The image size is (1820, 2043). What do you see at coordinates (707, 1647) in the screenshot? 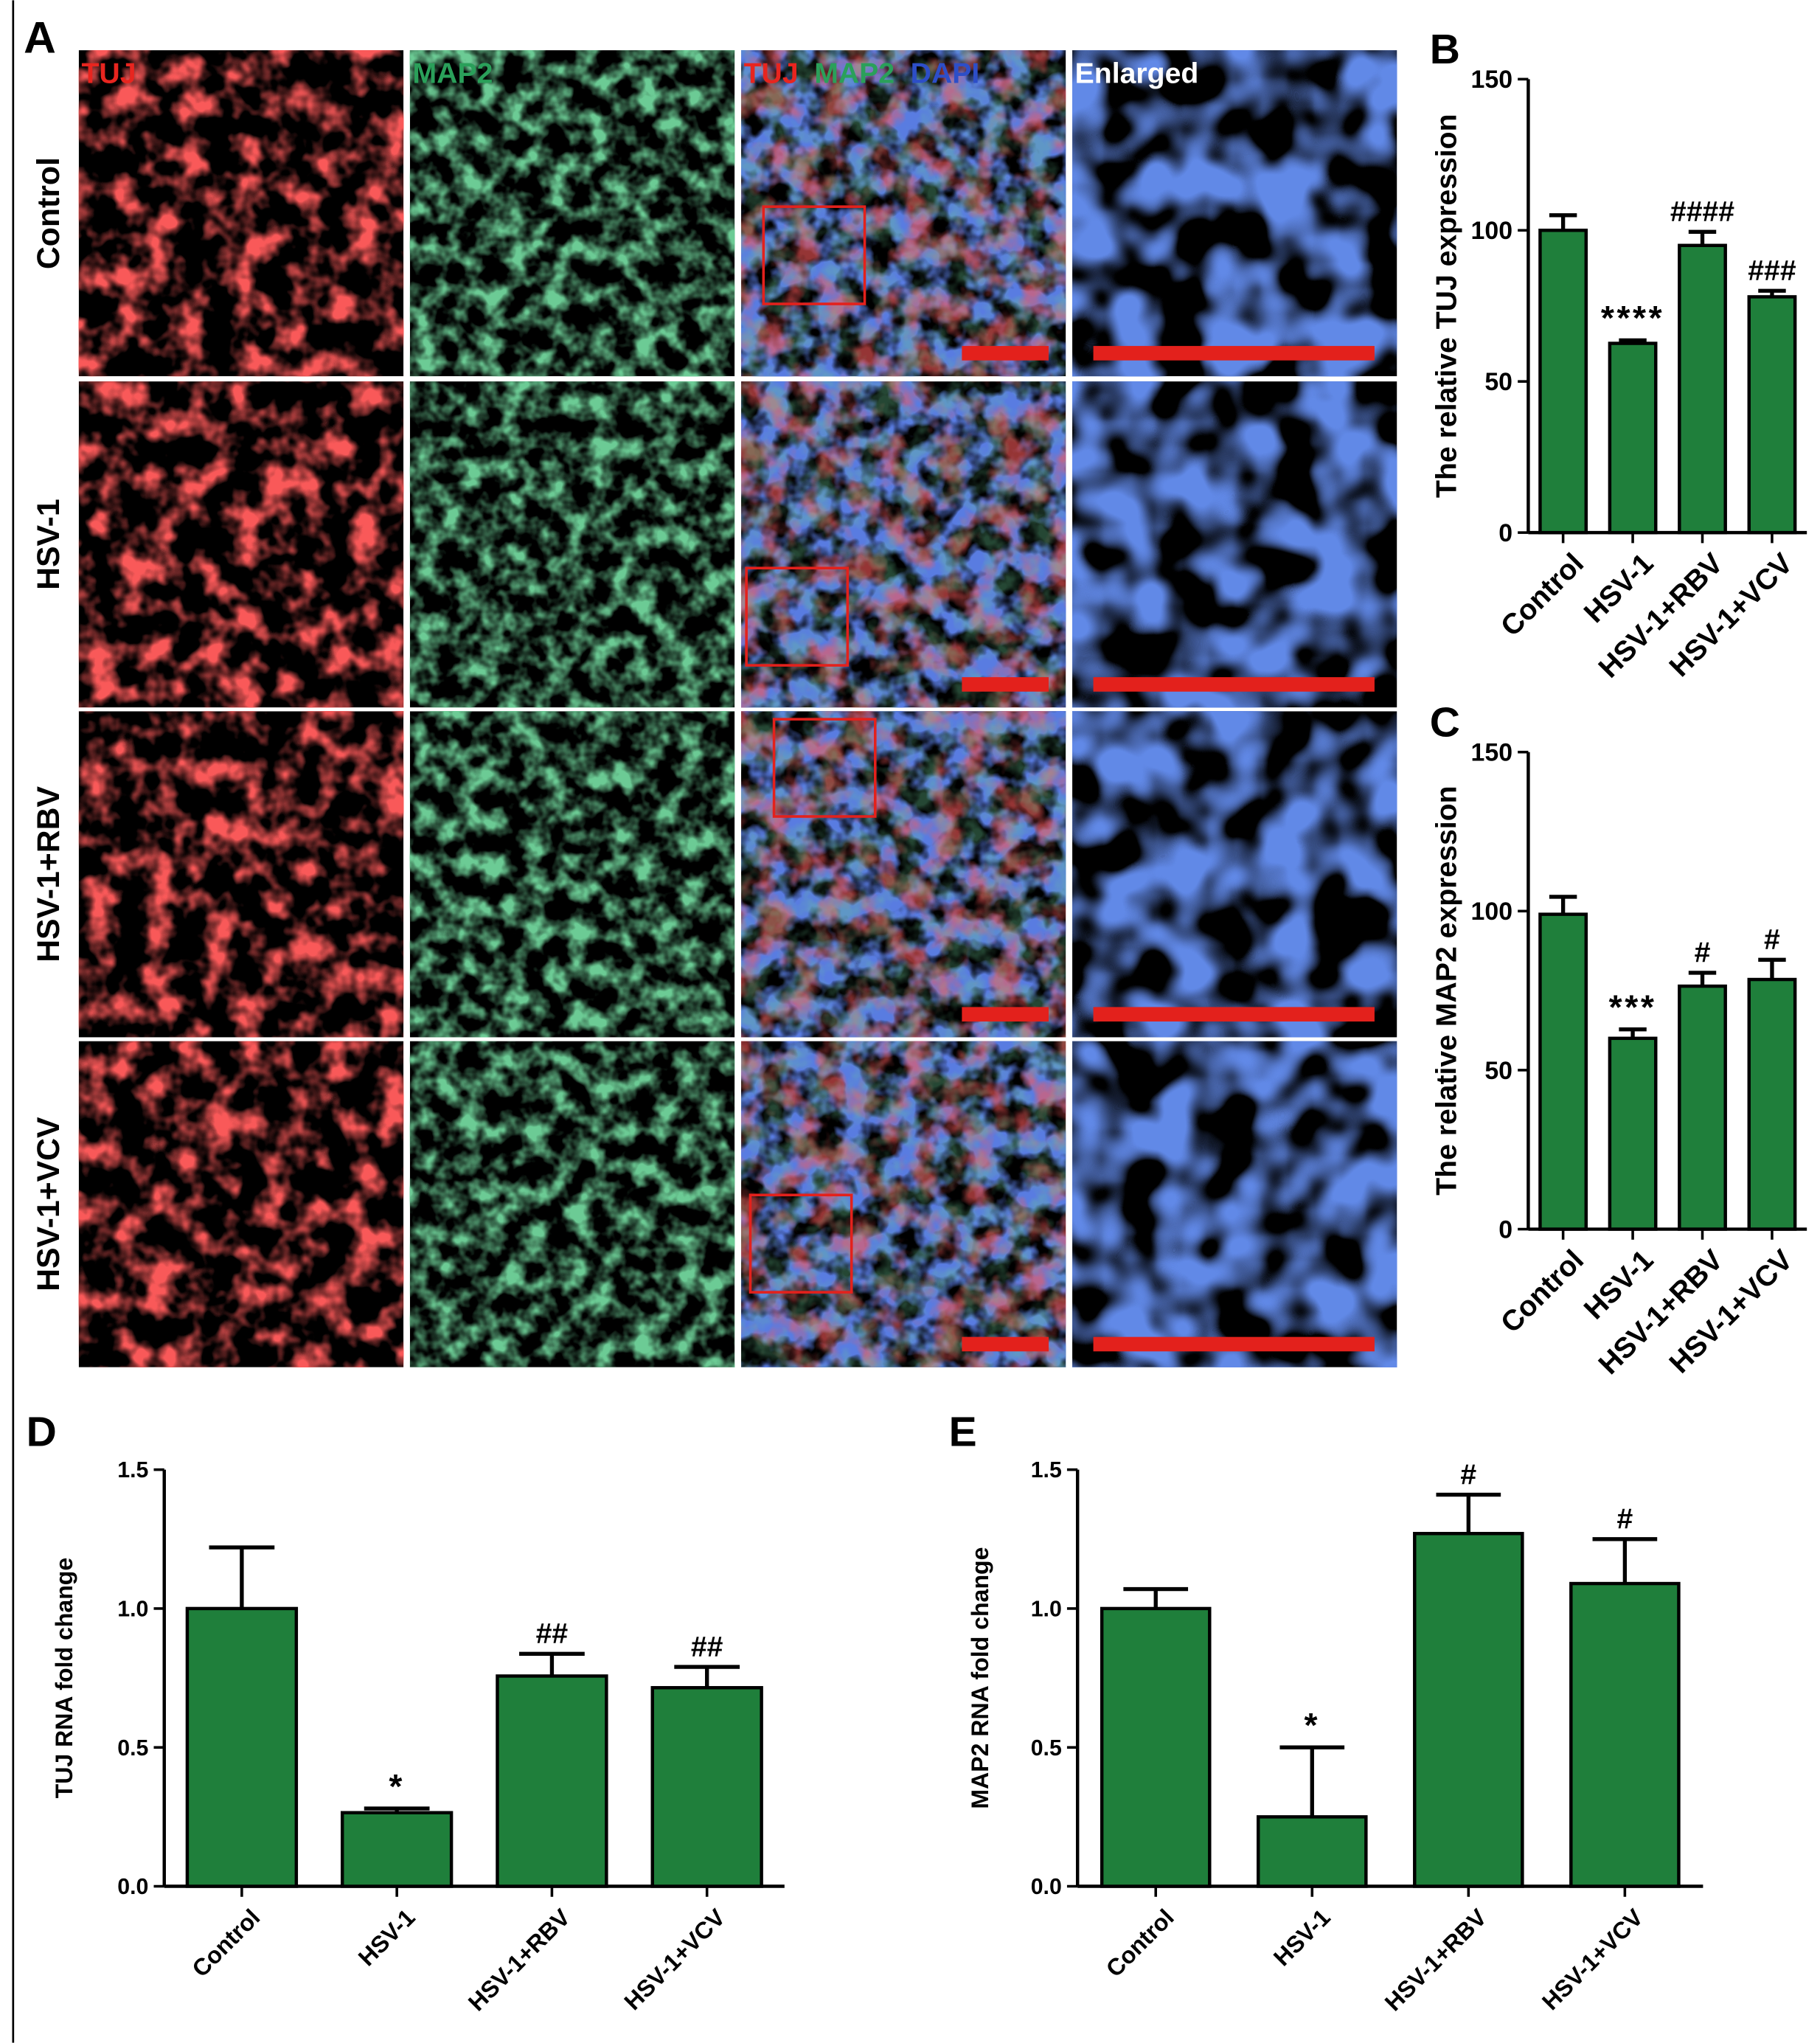
I see `significance-mark: ##` at bounding box center [707, 1647].